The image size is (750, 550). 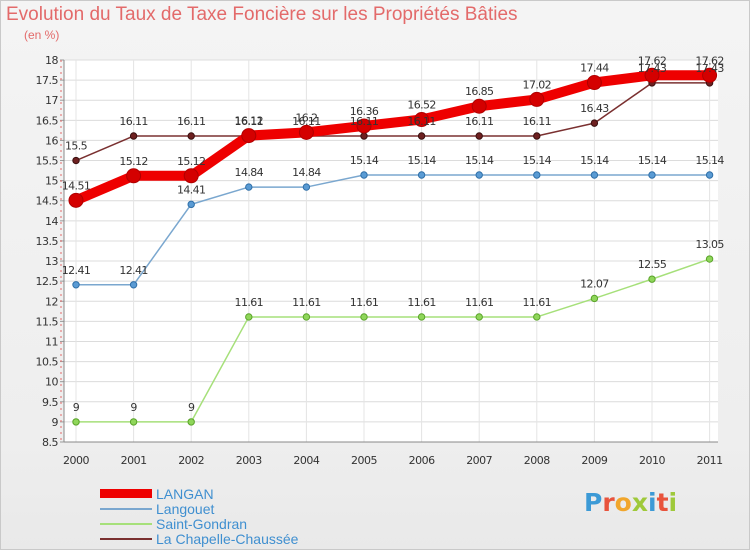 I want to click on legend-item-saint-gondran: Saint-Gondran, so click(x=199, y=523).